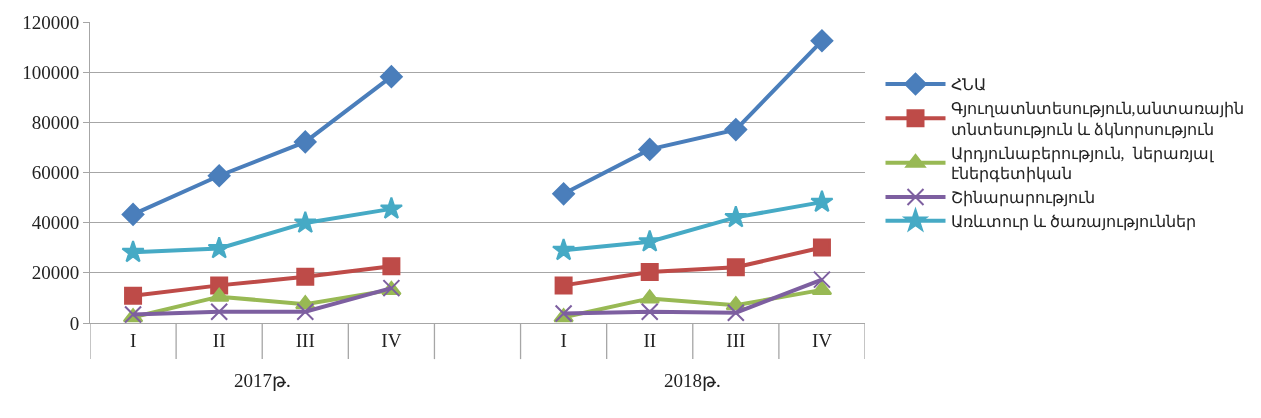 The width and height of the screenshot is (1261, 418). I want to click on legend-label: Արդյունաբերություն, ներառյալ էներգետիկան, so click(1082, 164).